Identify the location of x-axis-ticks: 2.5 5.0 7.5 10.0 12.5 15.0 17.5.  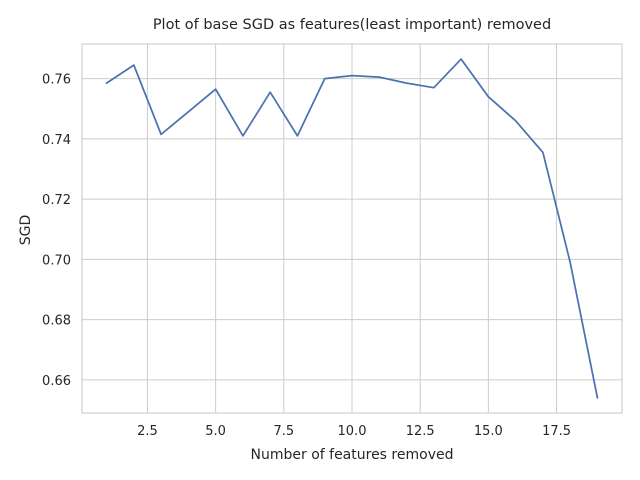
(354, 431).